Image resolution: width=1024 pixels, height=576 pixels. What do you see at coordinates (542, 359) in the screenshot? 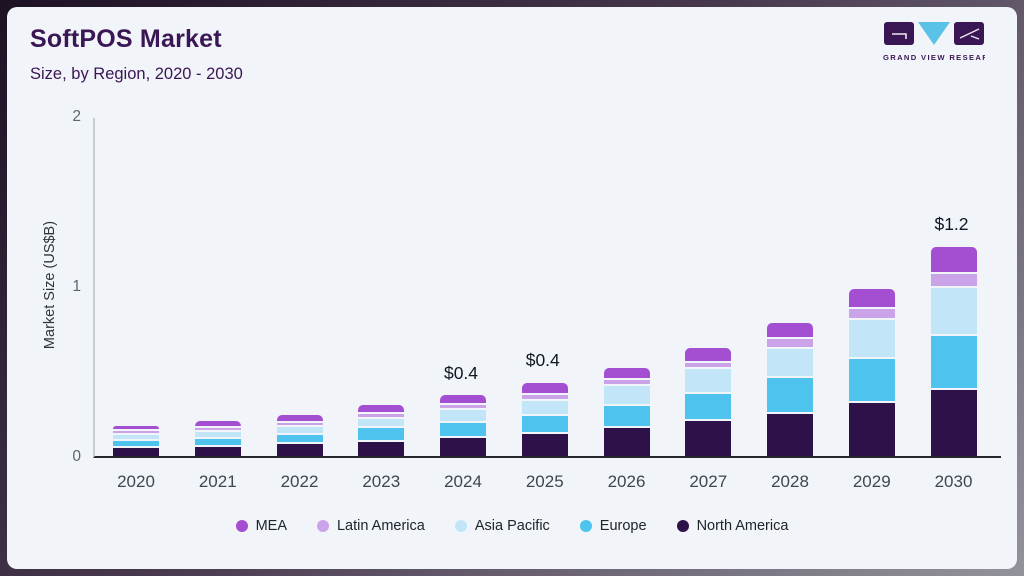
I see `value-label-2025: $0.4` at bounding box center [542, 359].